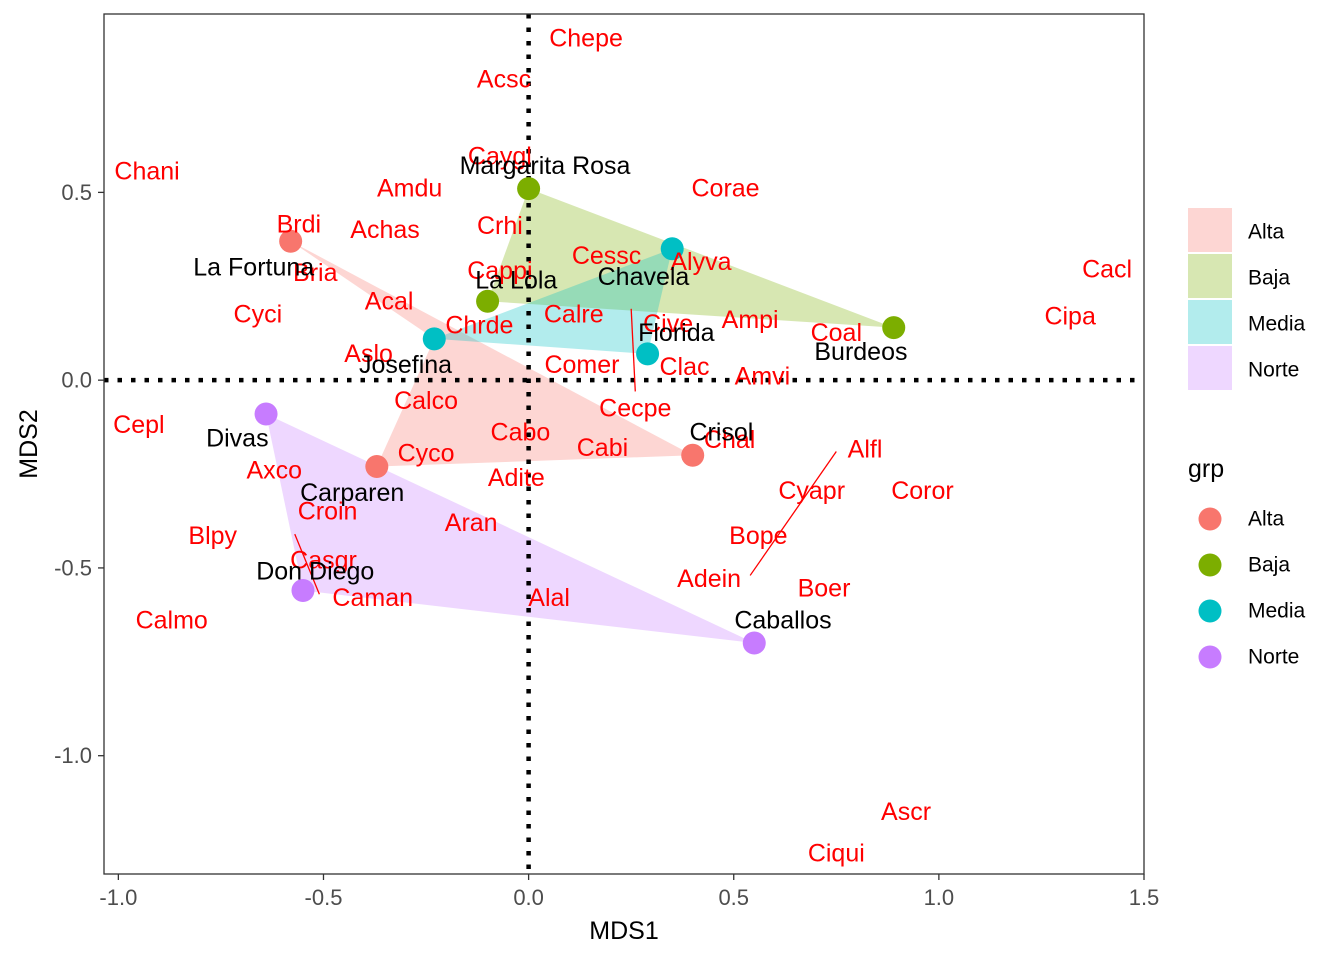  What do you see at coordinates (1210, 657) in the screenshot?
I see `legend-point-key-norte` at bounding box center [1210, 657].